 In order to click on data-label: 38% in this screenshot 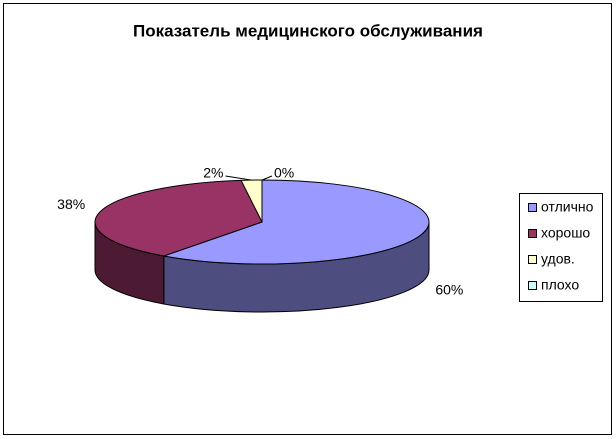, I will do `click(71, 204)`.